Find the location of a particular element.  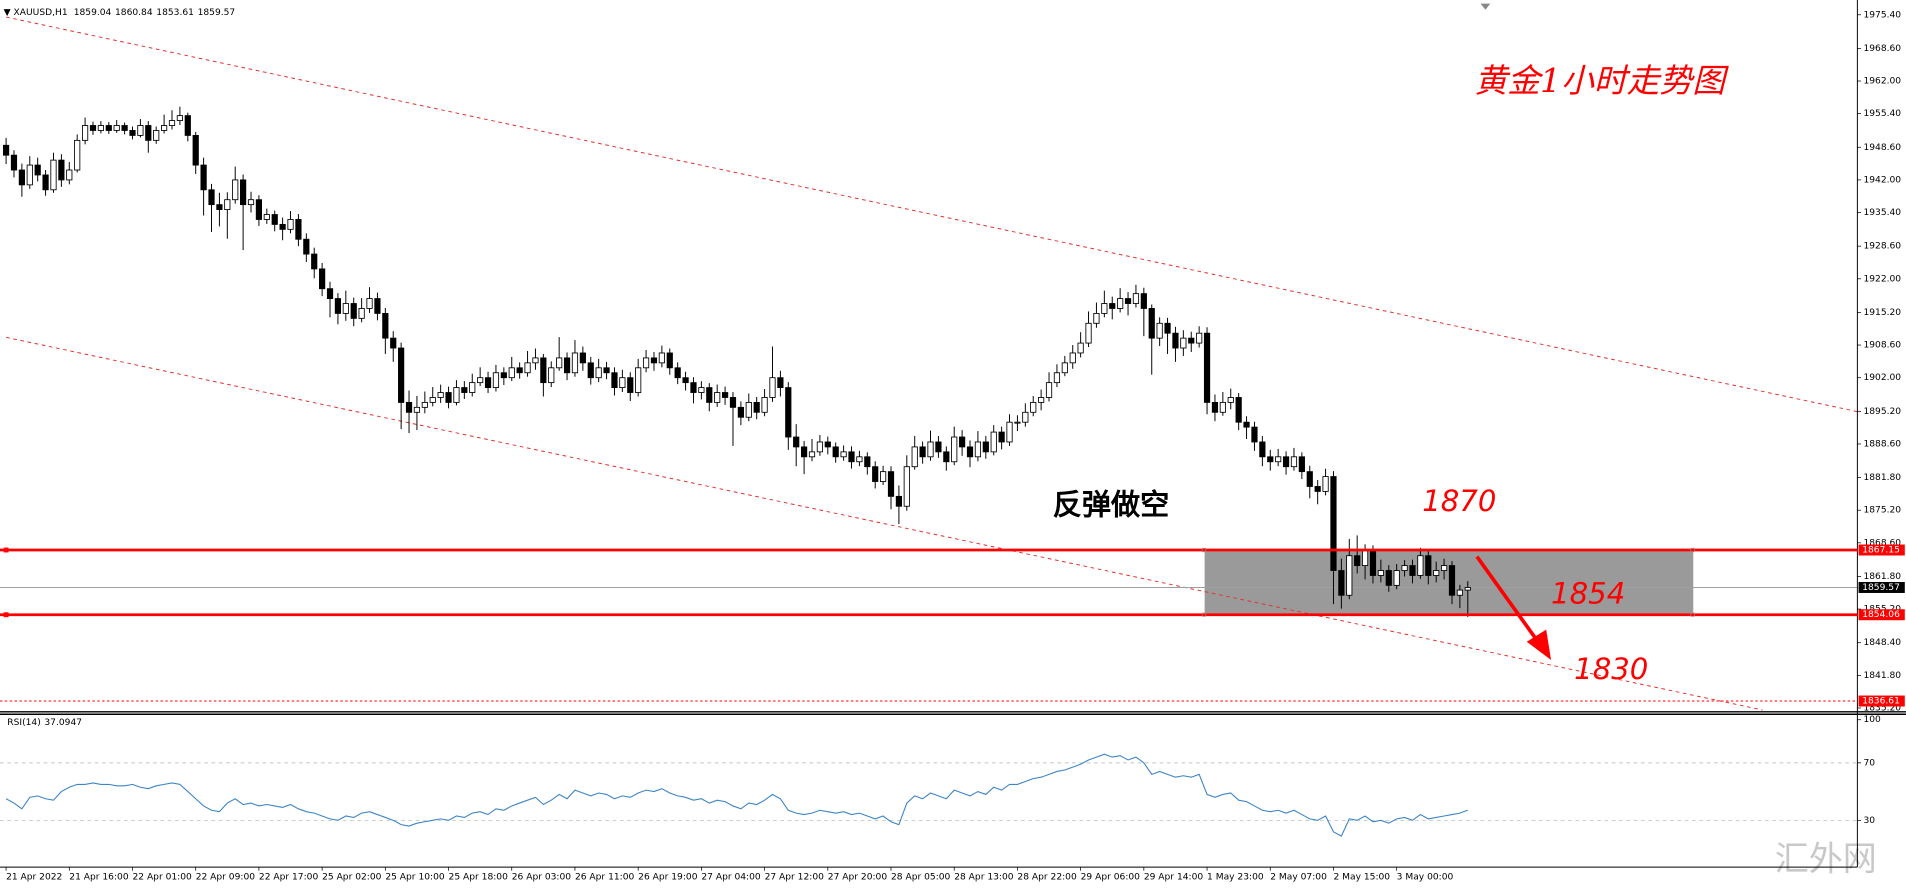

y-tick-label: 1902.00 is located at coordinates (1882, 378).